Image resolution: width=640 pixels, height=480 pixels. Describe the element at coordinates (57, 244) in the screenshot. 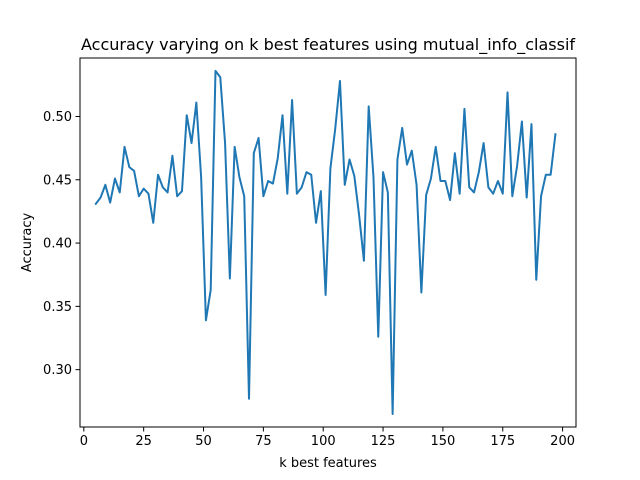

I see `y-tick-label: 0.40` at that location.